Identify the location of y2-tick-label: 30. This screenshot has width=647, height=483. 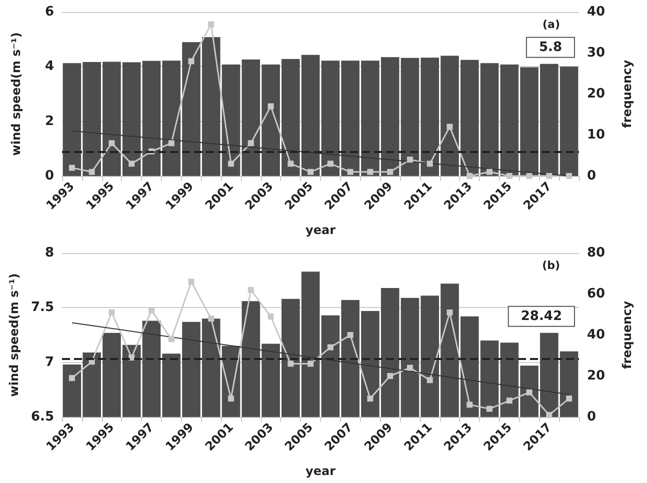
(596, 53).